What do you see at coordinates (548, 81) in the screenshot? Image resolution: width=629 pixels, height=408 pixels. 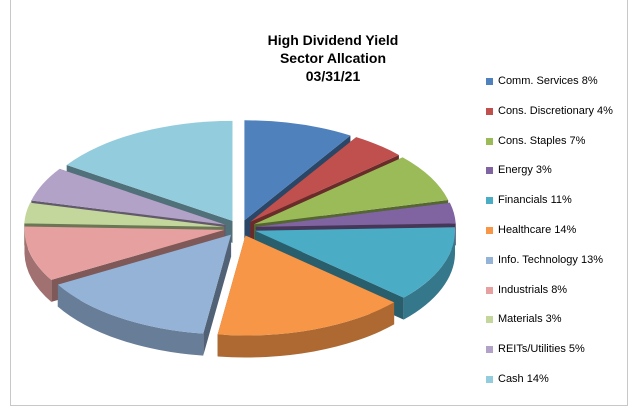 I see `legend-label: Comm. Services 8%` at bounding box center [548, 81].